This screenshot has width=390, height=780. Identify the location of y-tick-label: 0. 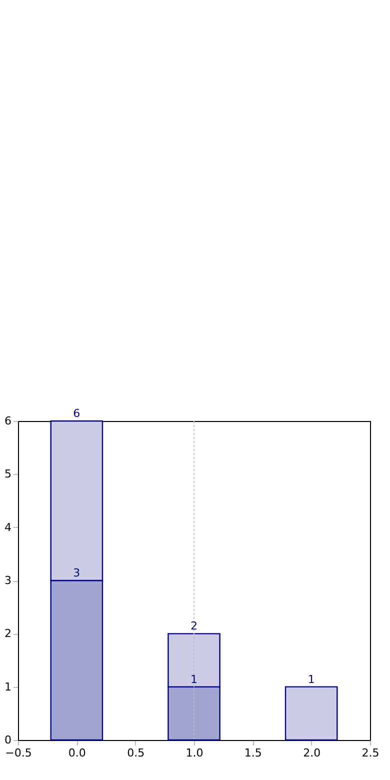
(8, 740).